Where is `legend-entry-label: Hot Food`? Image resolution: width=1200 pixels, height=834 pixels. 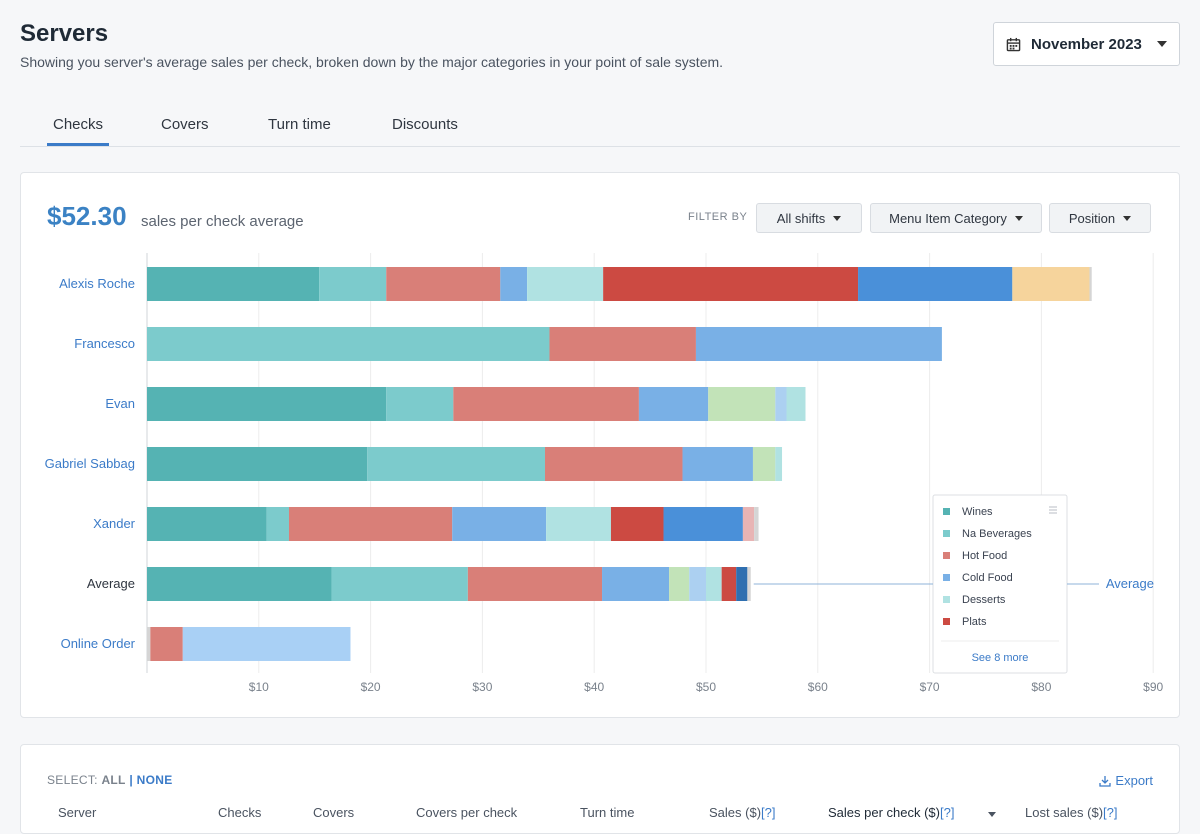 legend-entry-label: Hot Food is located at coordinates (984, 556).